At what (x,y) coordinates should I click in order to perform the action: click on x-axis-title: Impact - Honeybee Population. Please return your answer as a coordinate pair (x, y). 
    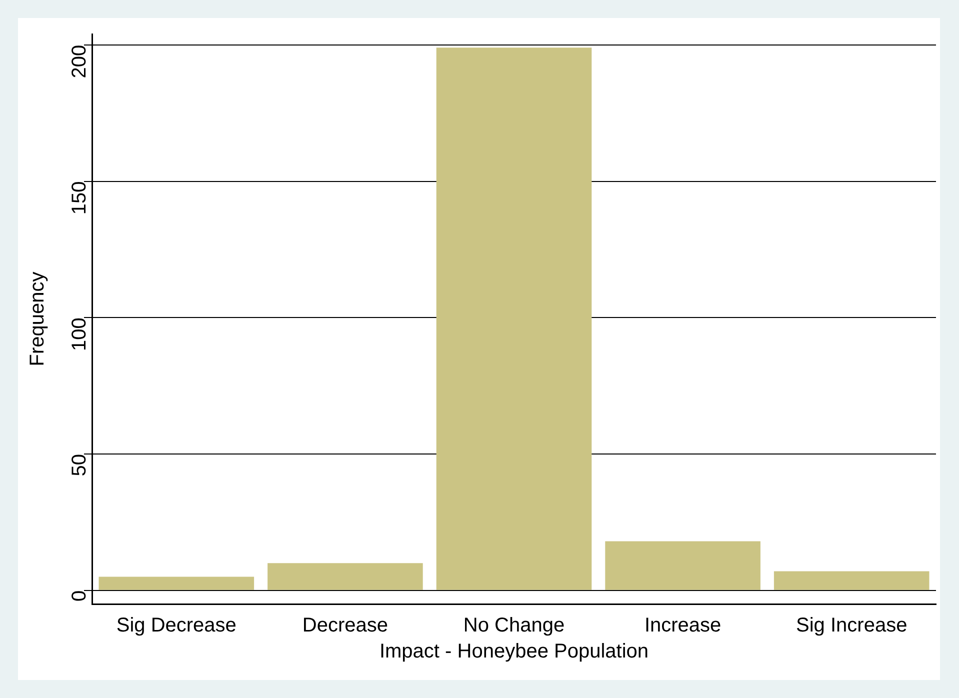
    Looking at the image, I should click on (514, 651).